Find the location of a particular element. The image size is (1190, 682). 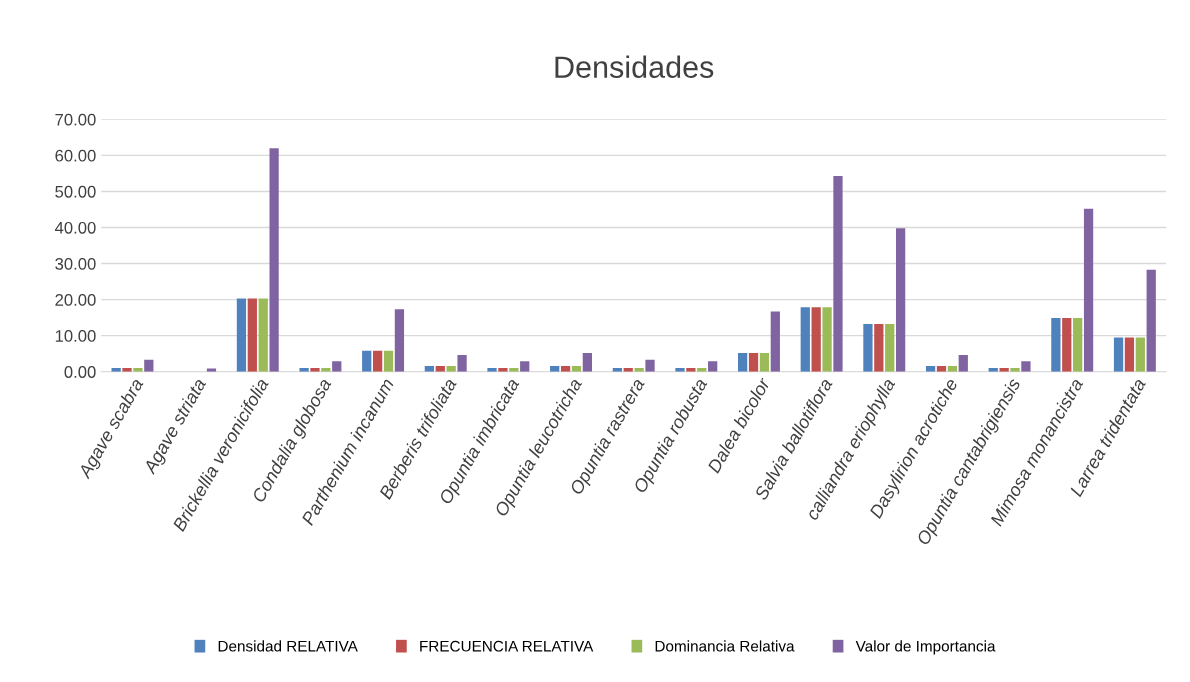

y-tick-label: 60.00 is located at coordinates (75, 155).